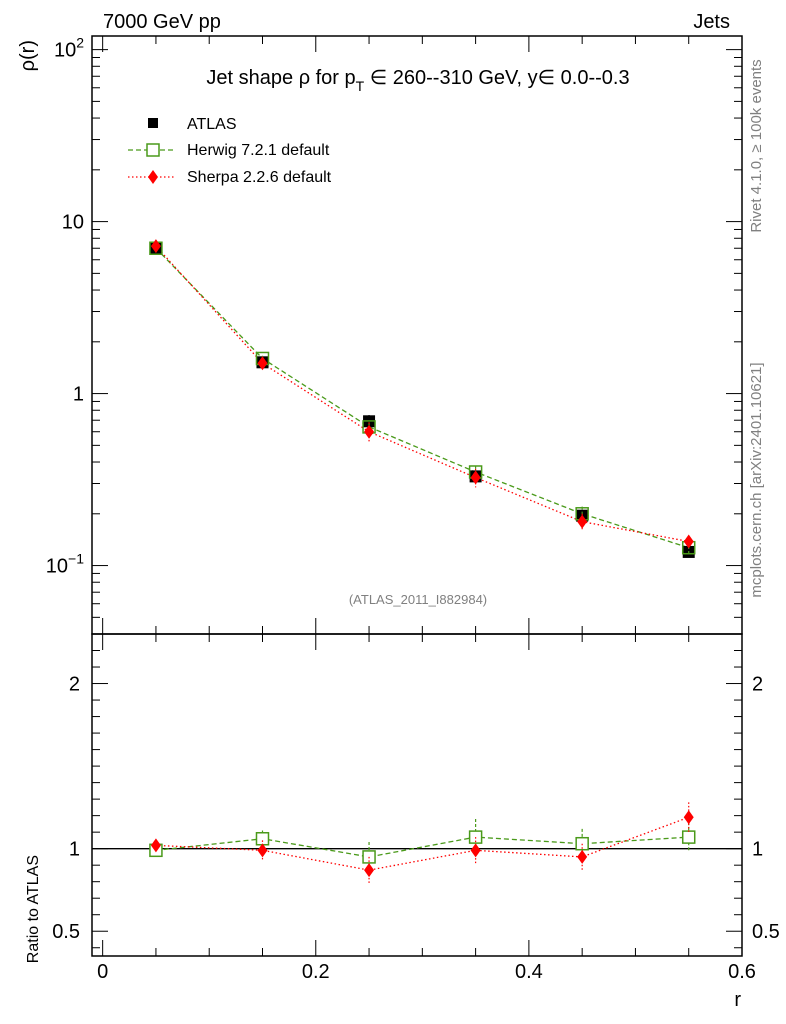  What do you see at coordinates (757, 685) in the screenshot?
I see `ratio-y-tick-label-right: 2` at bounding box center [757, 685].